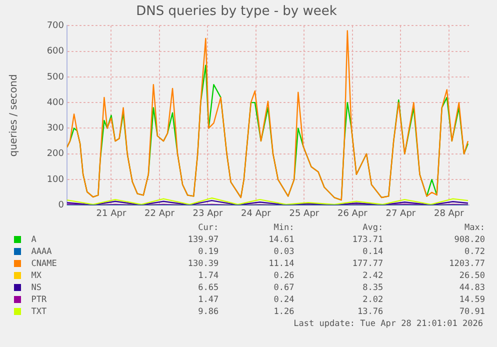  Describe the element at coordinates (449, 213) in the screenshot. I see `x-tick-label: 28 Apr` at that location.